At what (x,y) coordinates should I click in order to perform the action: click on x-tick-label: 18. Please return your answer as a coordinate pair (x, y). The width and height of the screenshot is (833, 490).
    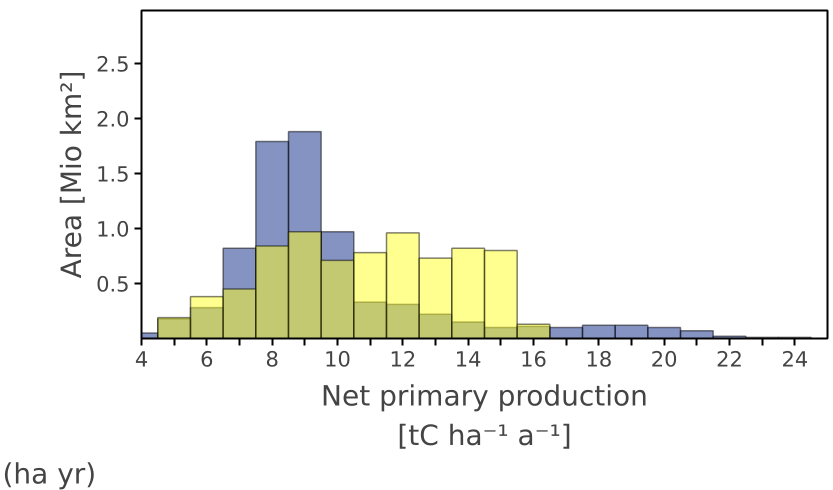
    Looking at the image, I should click on (598, 360).